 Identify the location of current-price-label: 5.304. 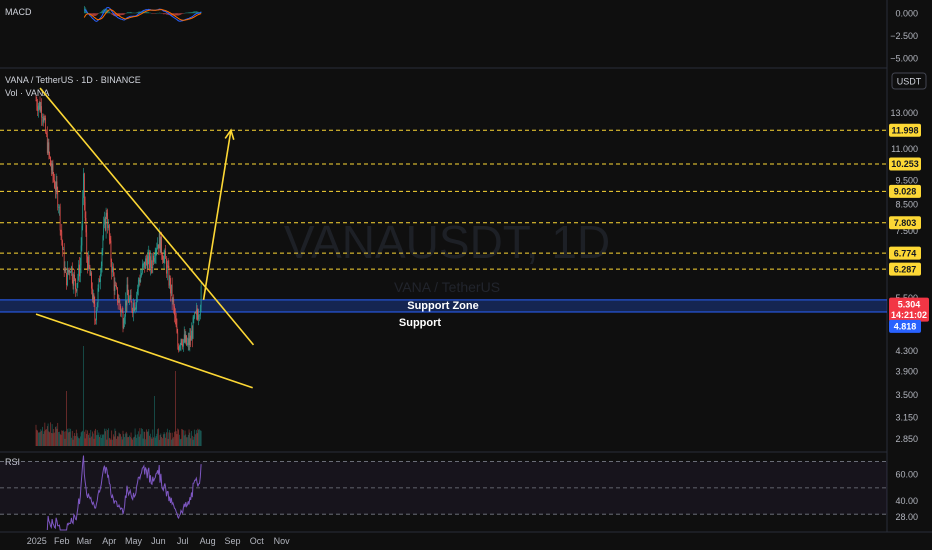
(909, 305).